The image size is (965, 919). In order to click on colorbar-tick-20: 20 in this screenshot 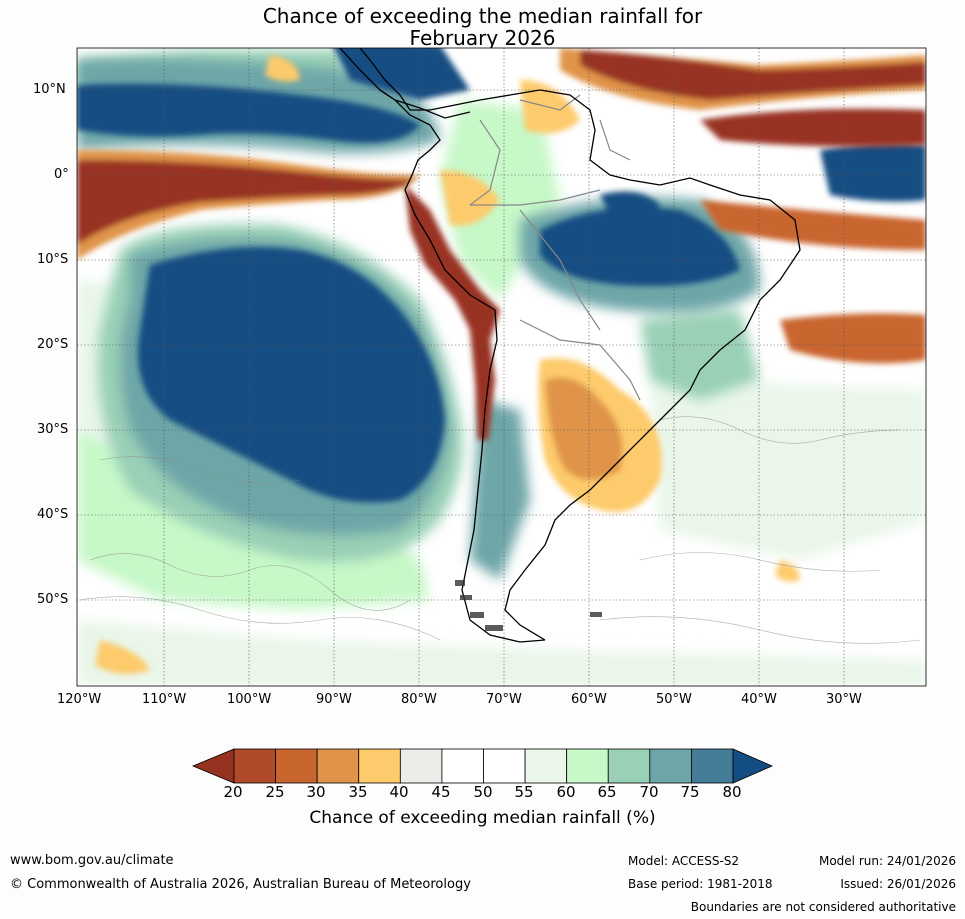, I will do `click(233, 792)`.